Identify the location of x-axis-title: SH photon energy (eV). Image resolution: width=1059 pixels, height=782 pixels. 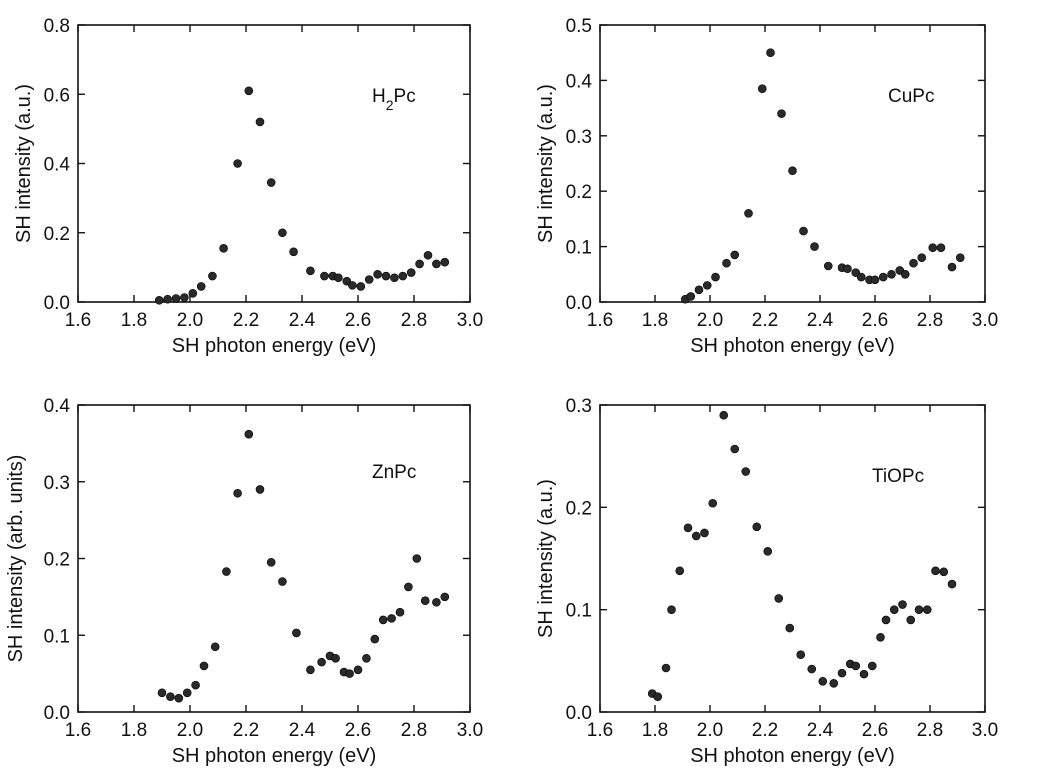
(792, 346).